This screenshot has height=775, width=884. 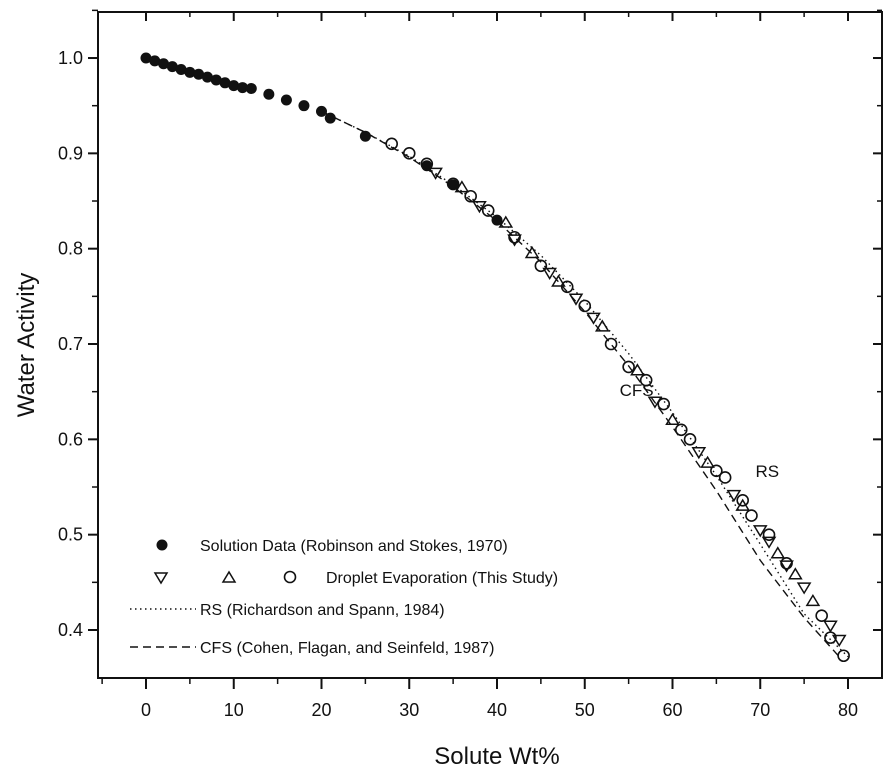 I want to click on x-tick-label: 20, so click(x=321, y=710).